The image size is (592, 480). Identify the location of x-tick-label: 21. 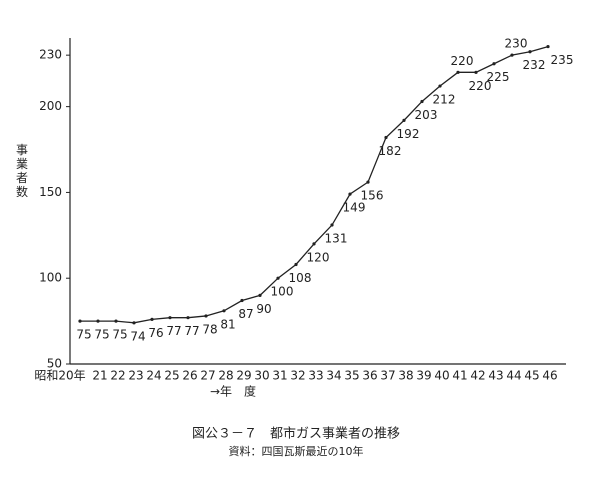
(99, 376).